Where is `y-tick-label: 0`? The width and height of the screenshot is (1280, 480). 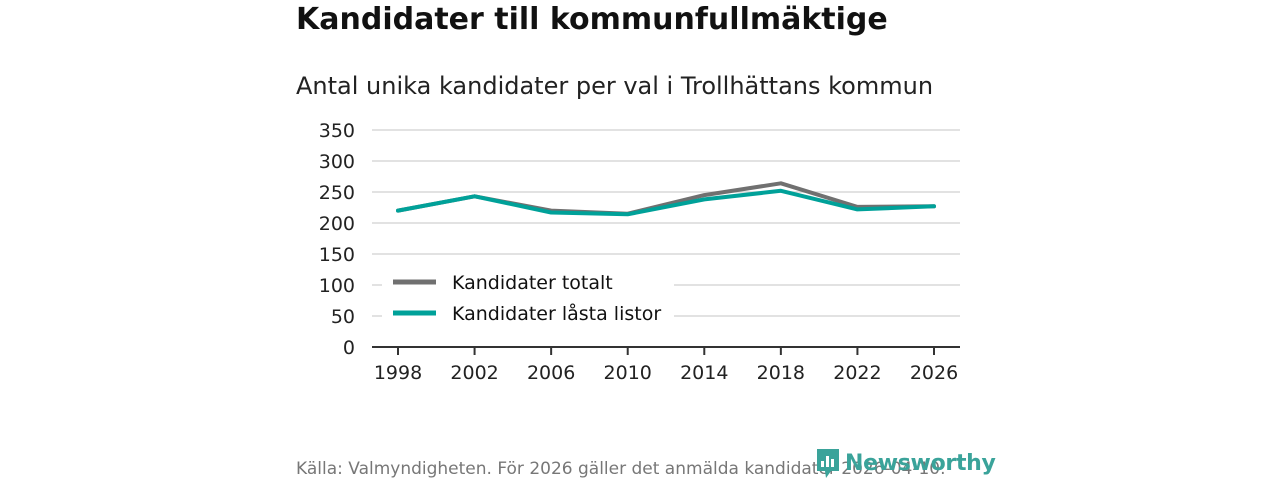 y-tick-label: 0 is located at coordinates (349, 348).